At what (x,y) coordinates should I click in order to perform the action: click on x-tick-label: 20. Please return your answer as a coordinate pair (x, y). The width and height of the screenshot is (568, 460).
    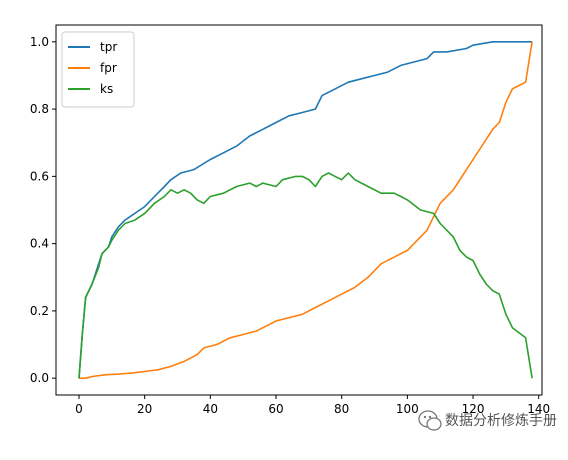
    Looking at the image, I should click on (144, 409).